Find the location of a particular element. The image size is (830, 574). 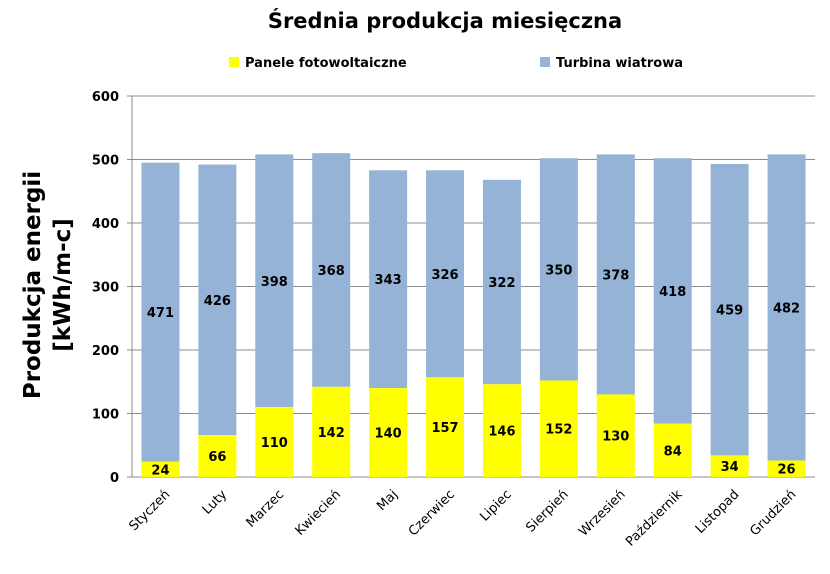

x-tick-label: Październik is located at coordinates (654, 518).